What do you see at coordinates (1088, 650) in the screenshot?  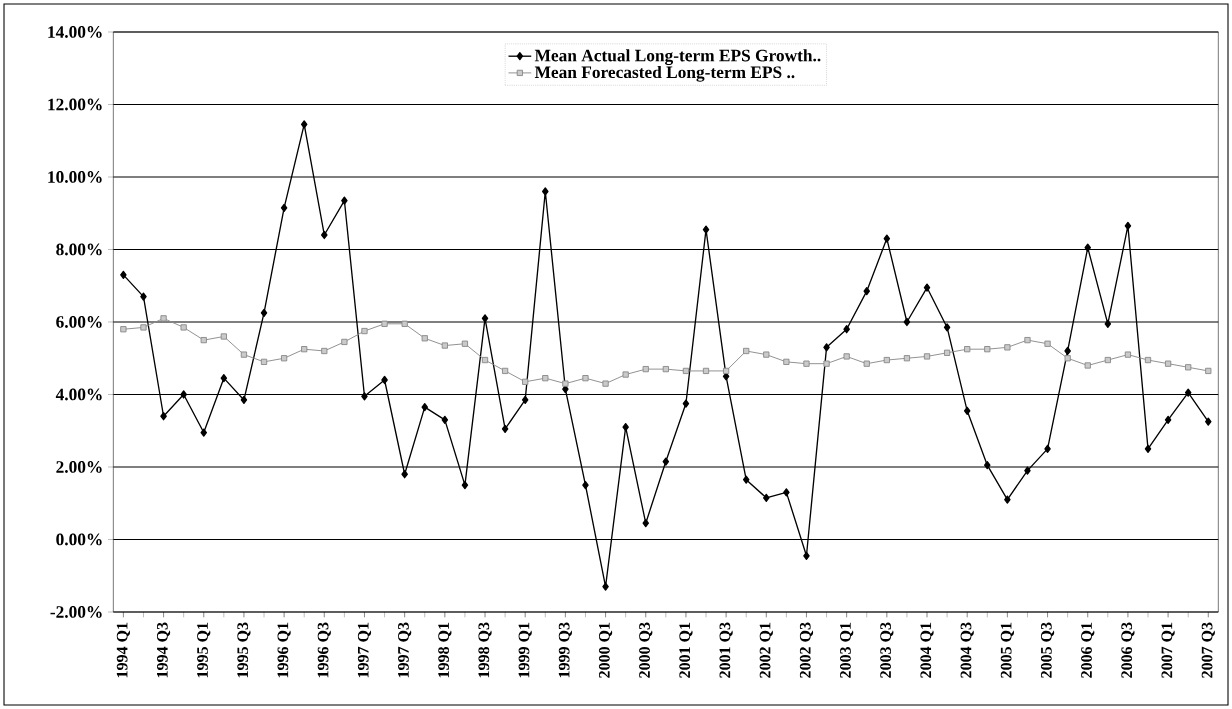 I see `x-tick-label: 2006 Q1` at bounding box center [1088, 650].